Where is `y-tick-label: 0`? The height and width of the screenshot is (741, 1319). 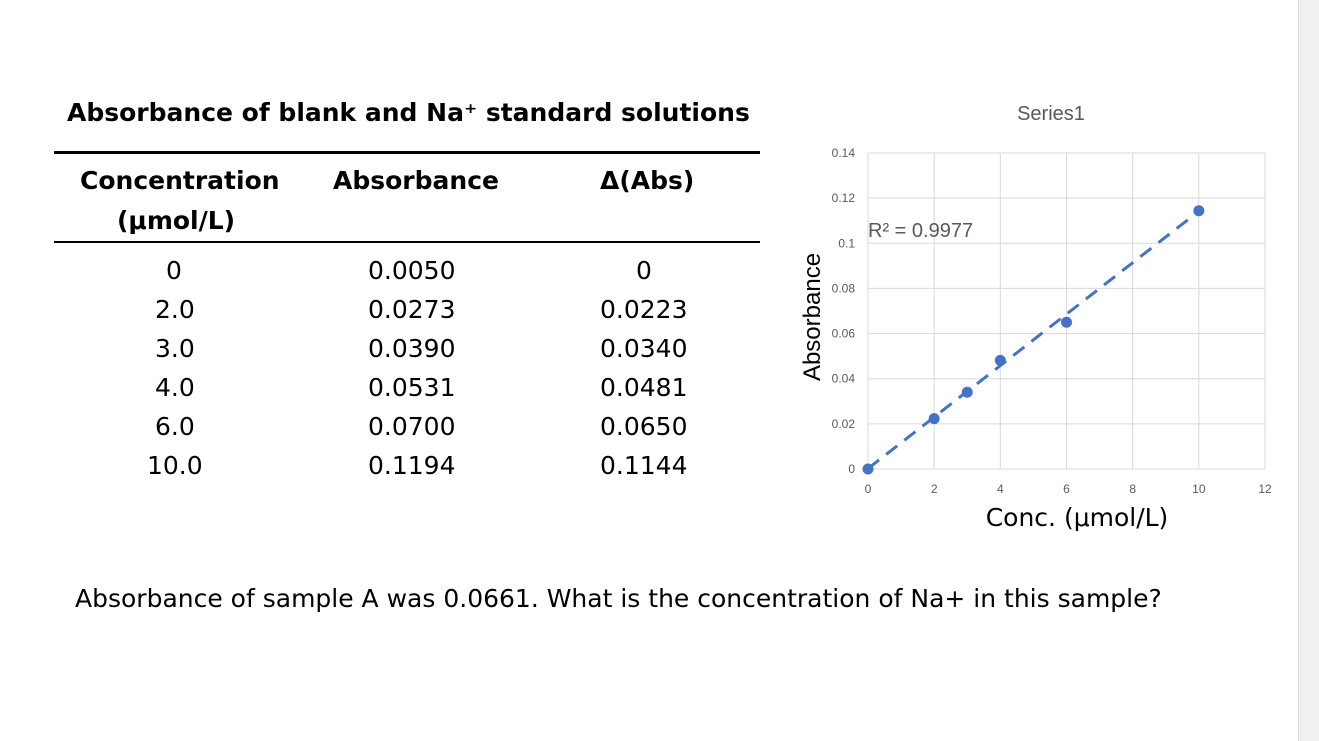
y-tick-label: 0 is located at coordinates (851, 469).